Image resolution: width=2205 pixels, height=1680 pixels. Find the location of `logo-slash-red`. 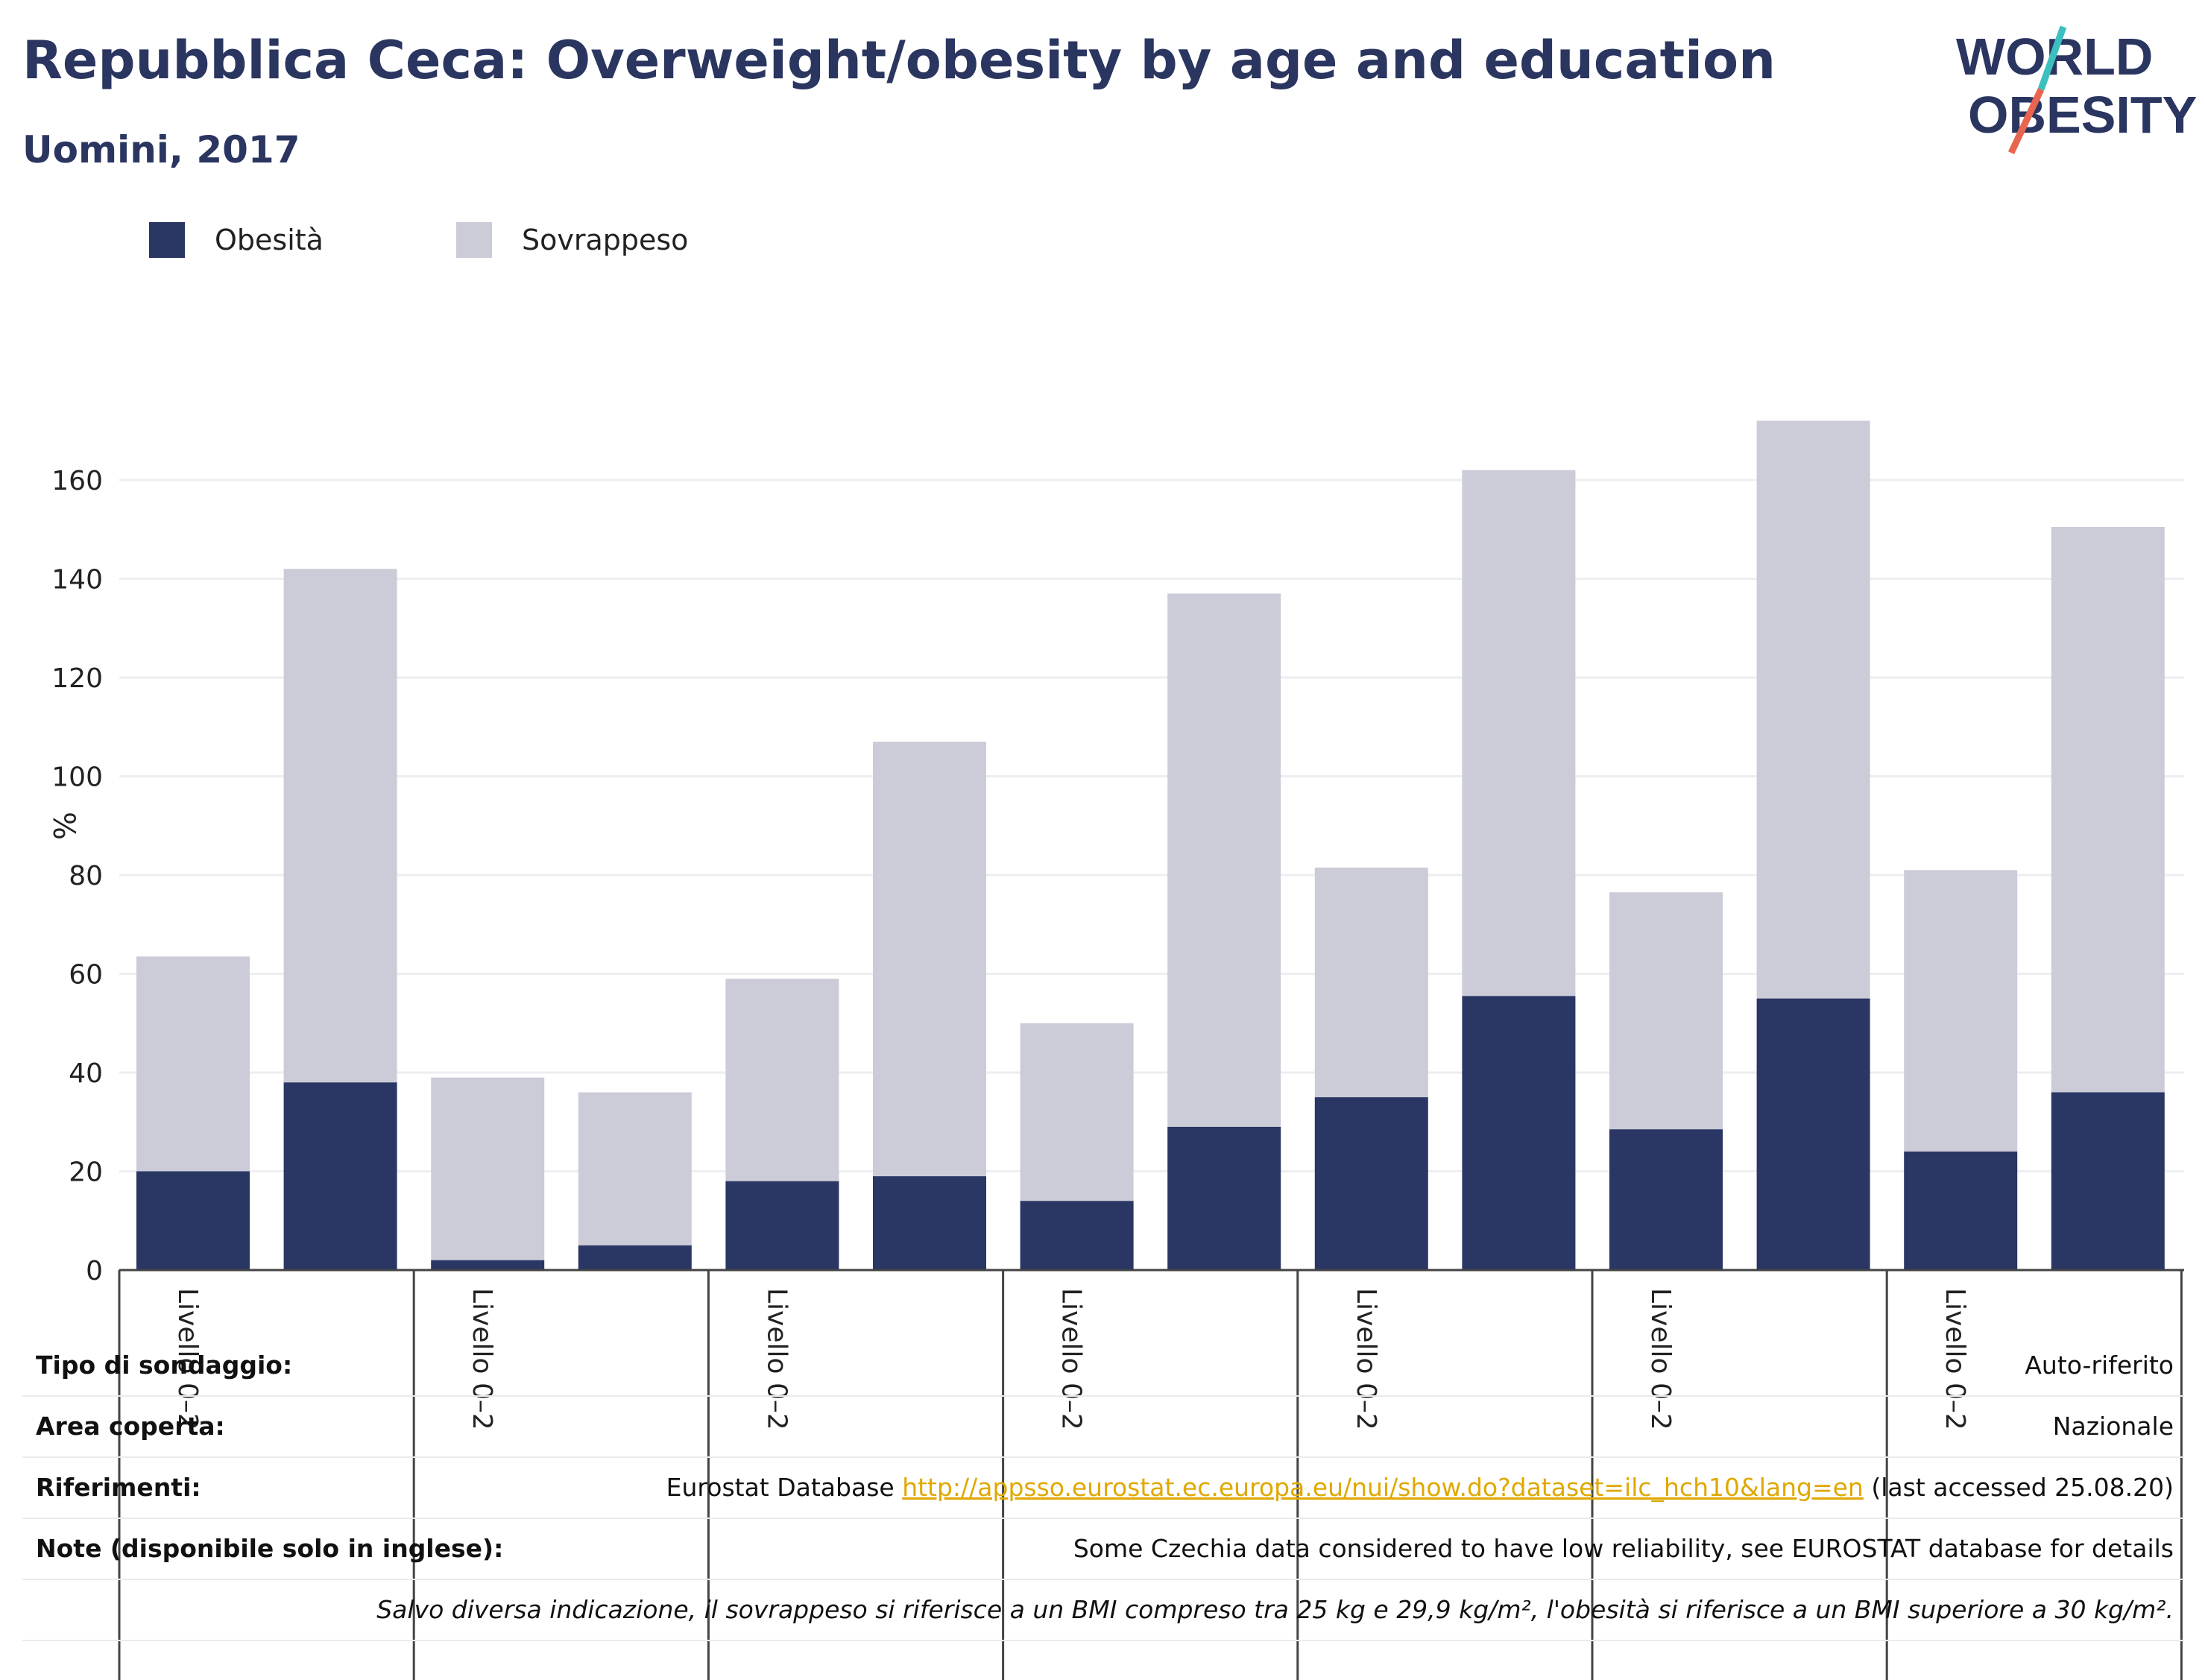

logo-slash-red is located at coordinates (2026, 121).